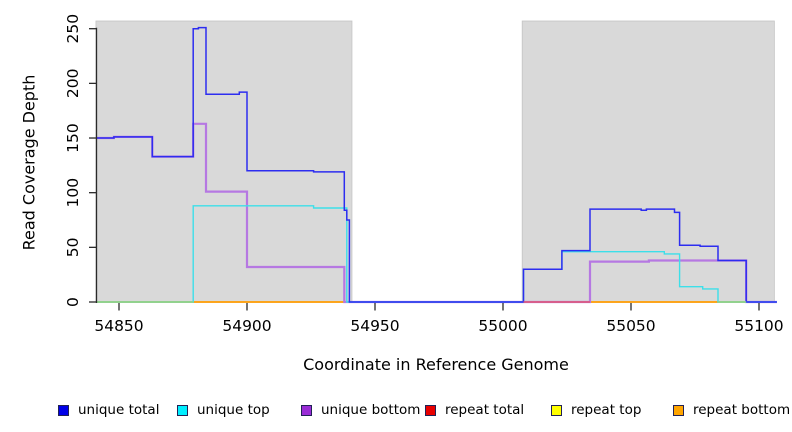 This screenshot has height=432, width=792. Describe the element at coordinates (430, 410) in the screenshot. I see `legend-swatch-repeat-total` at that location.